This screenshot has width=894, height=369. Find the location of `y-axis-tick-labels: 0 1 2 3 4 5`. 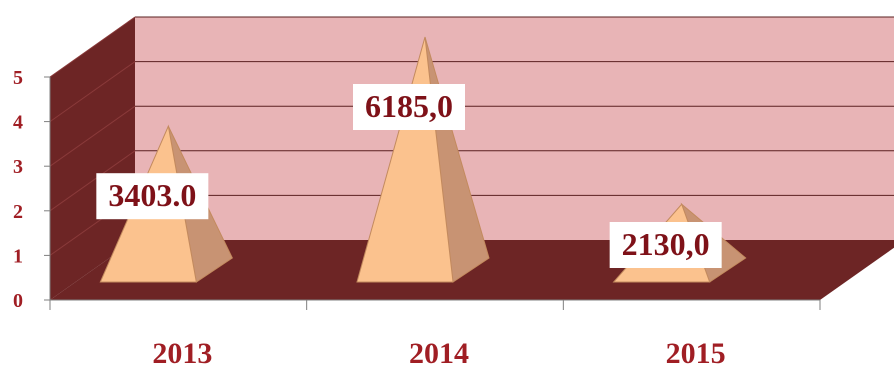

y-axis-tick-labels: 0 1 2 3 4 5 is located at coordinates (18, 189).